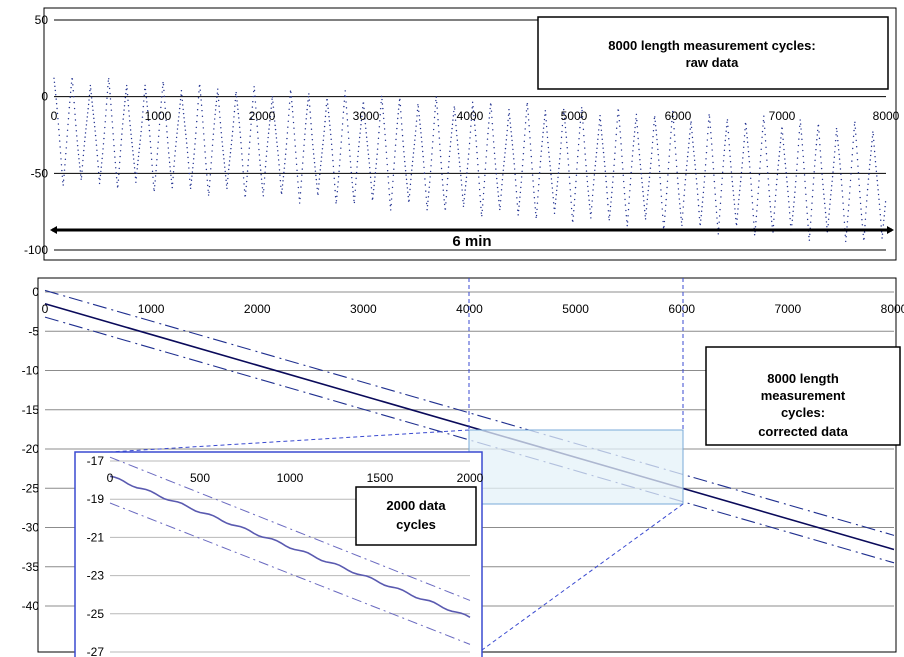  What do you see at coordinates (42, 20) in the screenshot?
I see `top-y-tick-label: 50` at bounding box center [42, 20].